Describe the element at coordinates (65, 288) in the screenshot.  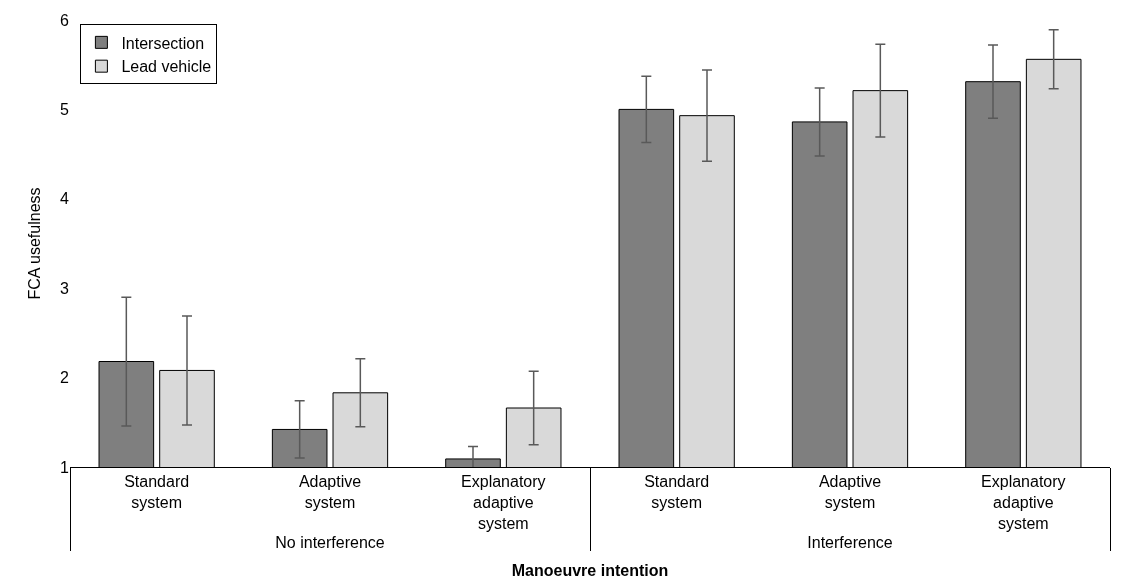
I see `y-tick-label: 3` at that location.